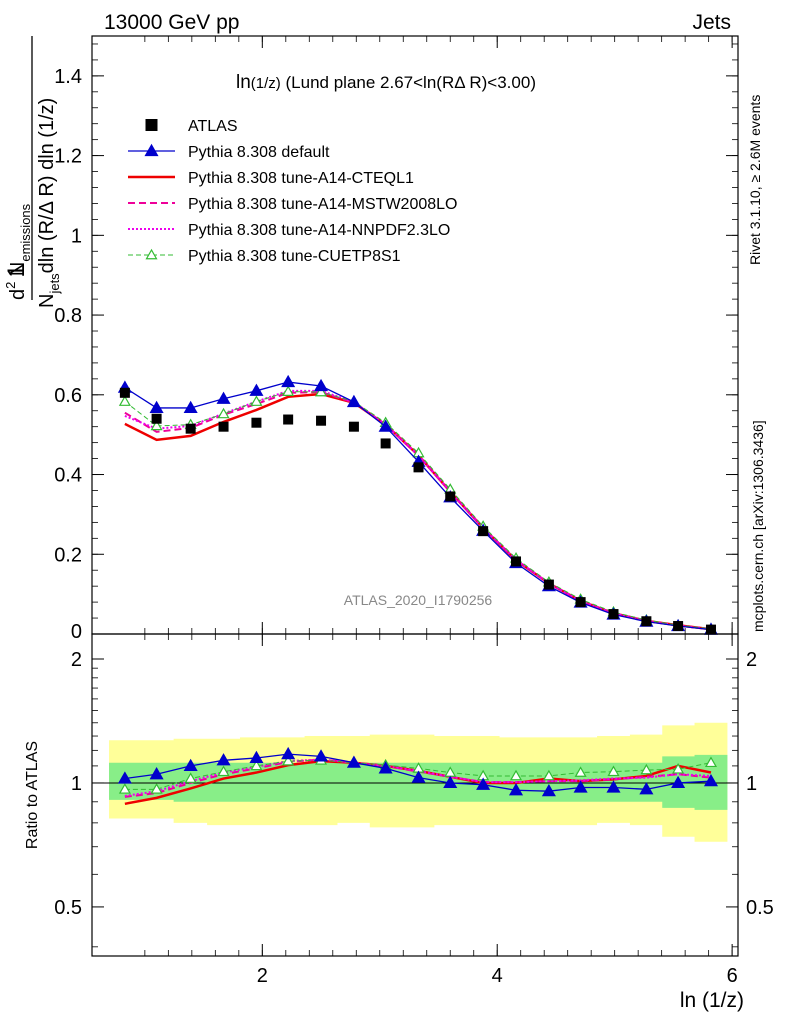  I want to click on ratio-ytick-label-right: 0.5, so click(760, 908).